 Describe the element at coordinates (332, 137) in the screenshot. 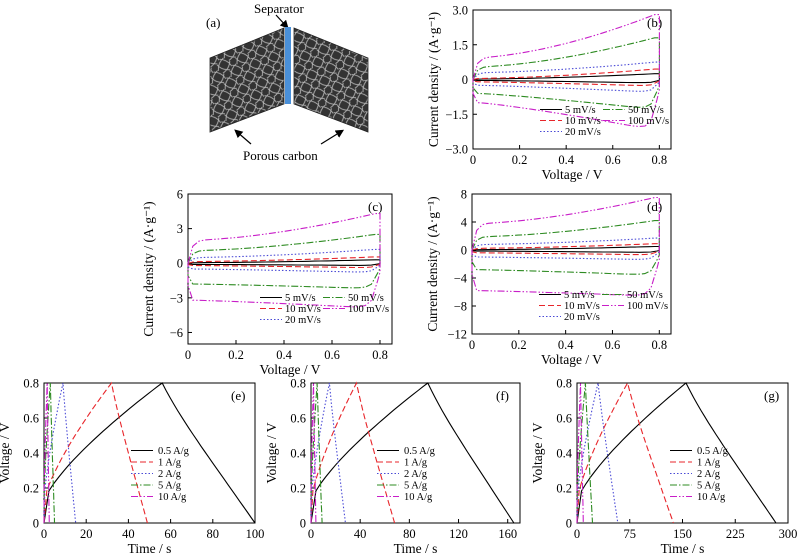

I see `porous-carbon-arrow-right` at that location.